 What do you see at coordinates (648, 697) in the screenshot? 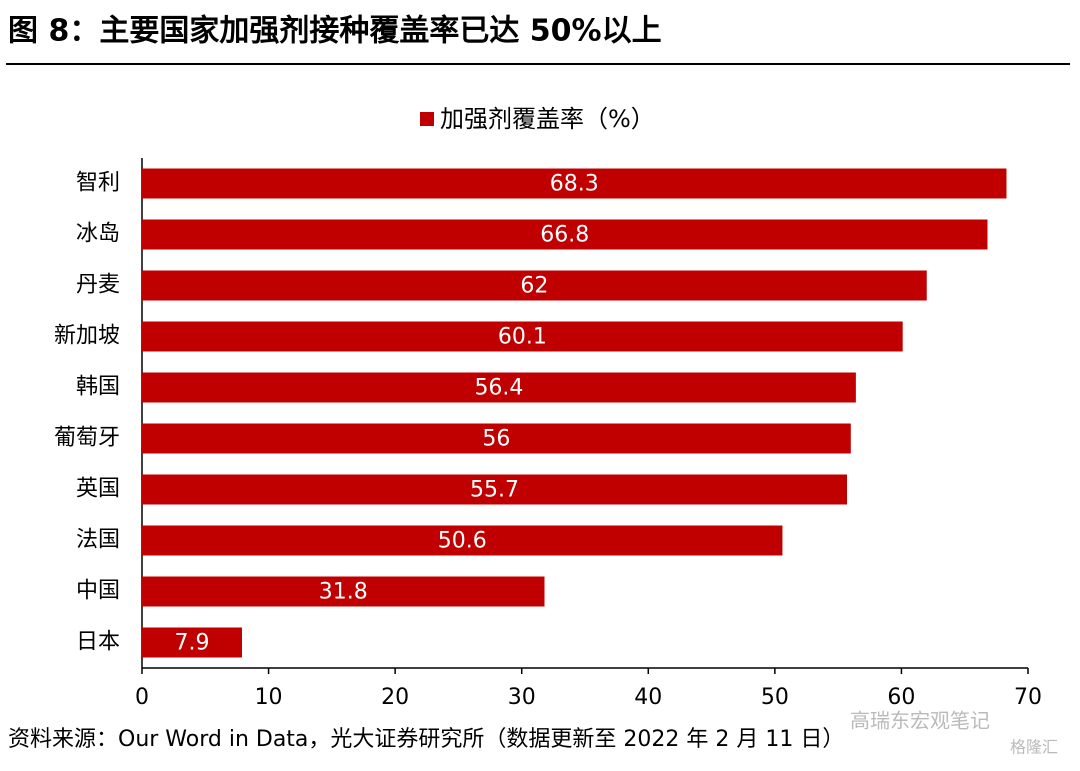
I see `x-tick-label: 40` at bounding box center [648, 697].